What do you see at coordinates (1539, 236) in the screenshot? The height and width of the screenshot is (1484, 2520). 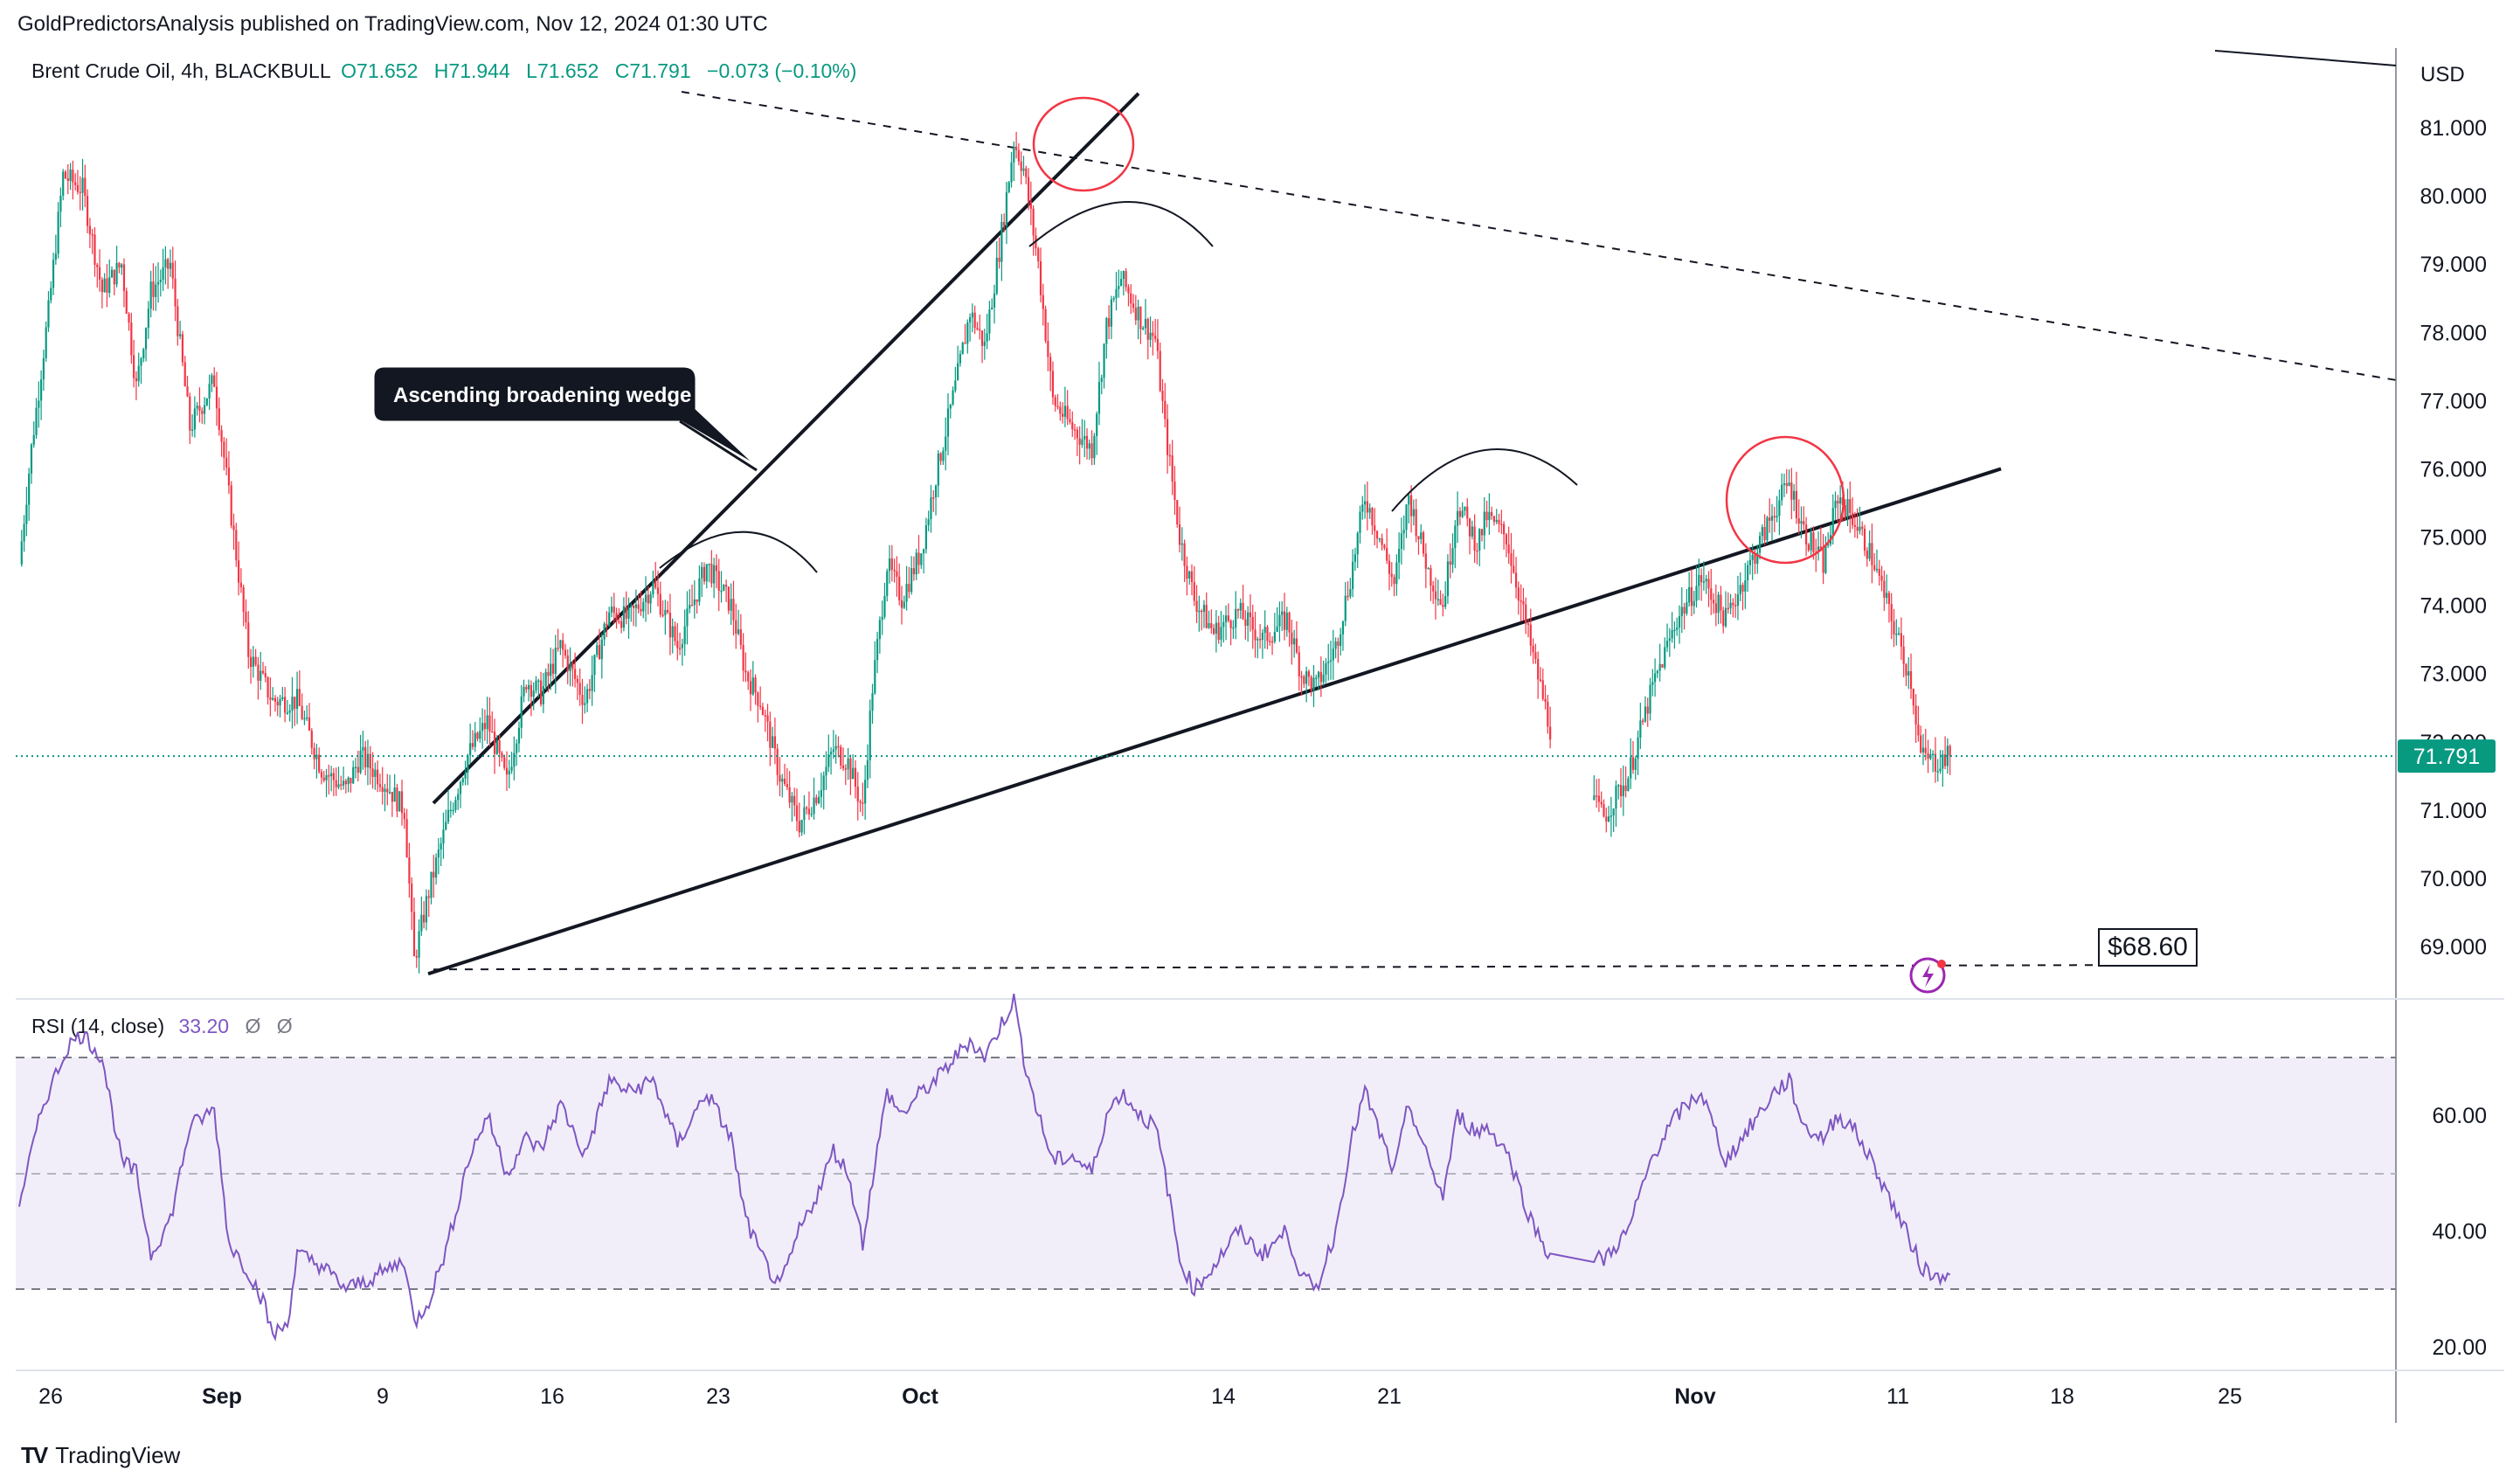 I see `descending-trendline-dashed` at bounding box center [1539, 236].